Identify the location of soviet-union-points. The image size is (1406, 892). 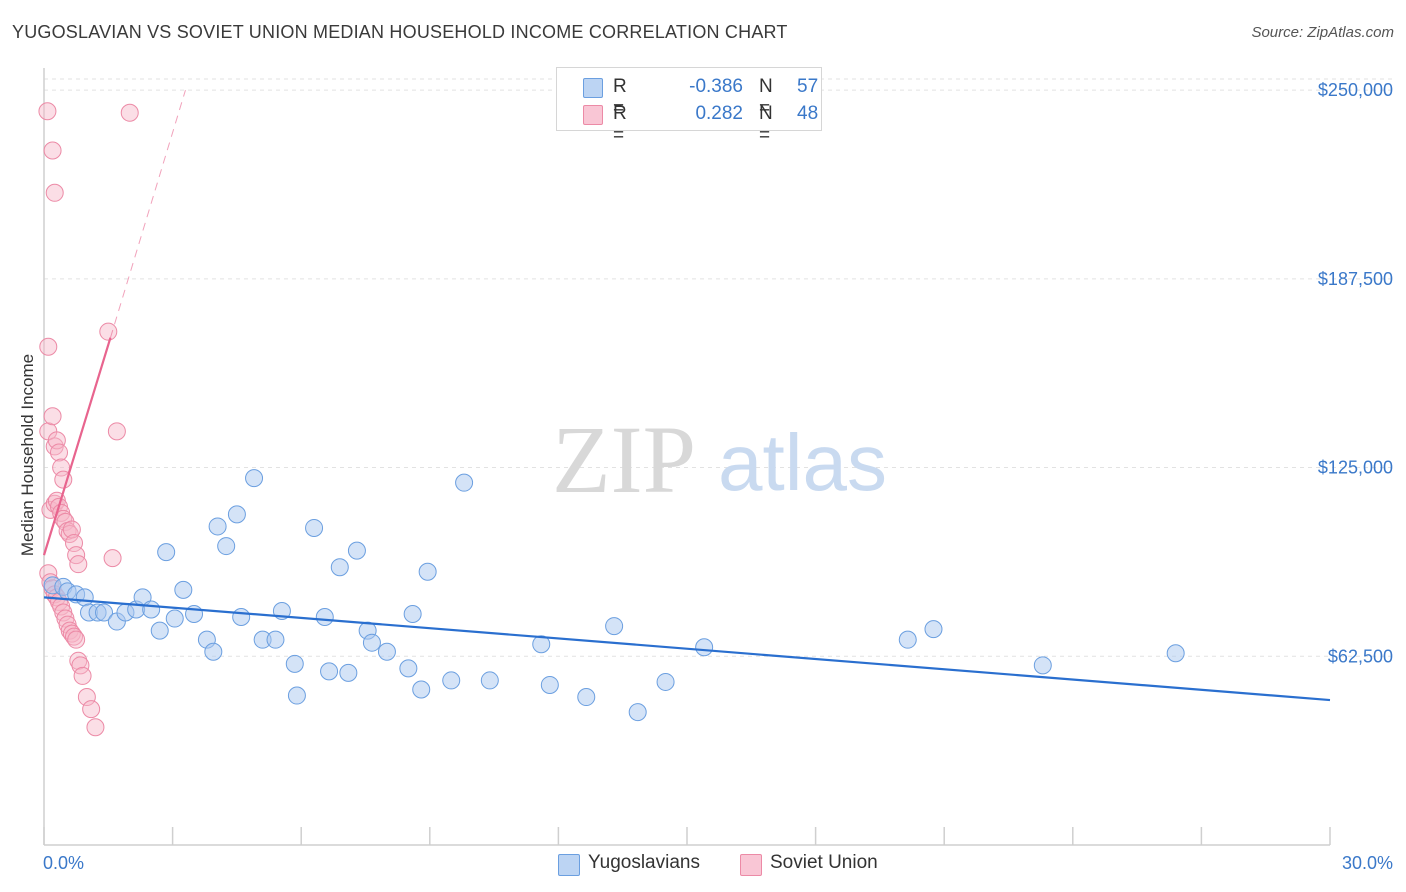
(88, 419).